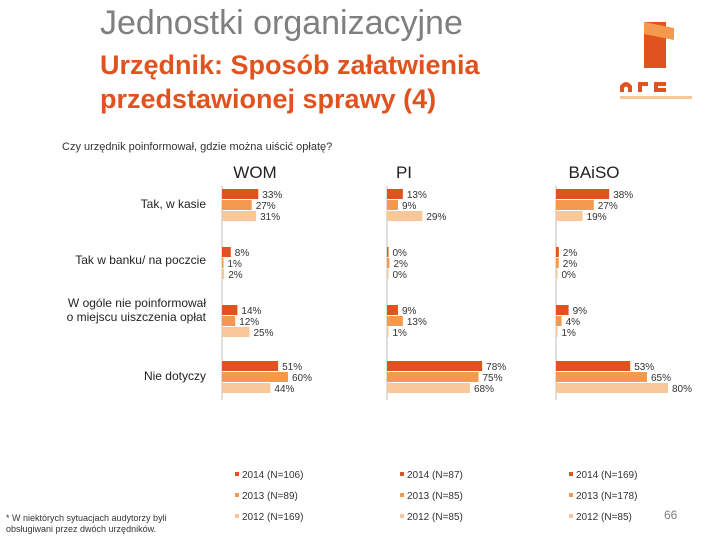 The image size is (720, 540). I want to click on category-label: Nie dotyczy, so click(175, 376).